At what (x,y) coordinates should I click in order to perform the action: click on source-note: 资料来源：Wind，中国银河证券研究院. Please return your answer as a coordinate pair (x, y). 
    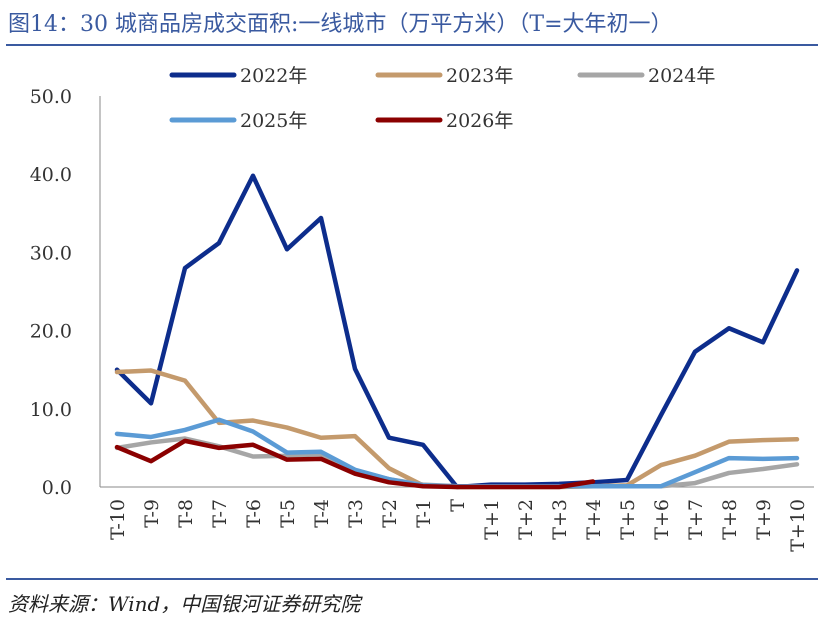
    Looking at the image, I should click on (184, 604).